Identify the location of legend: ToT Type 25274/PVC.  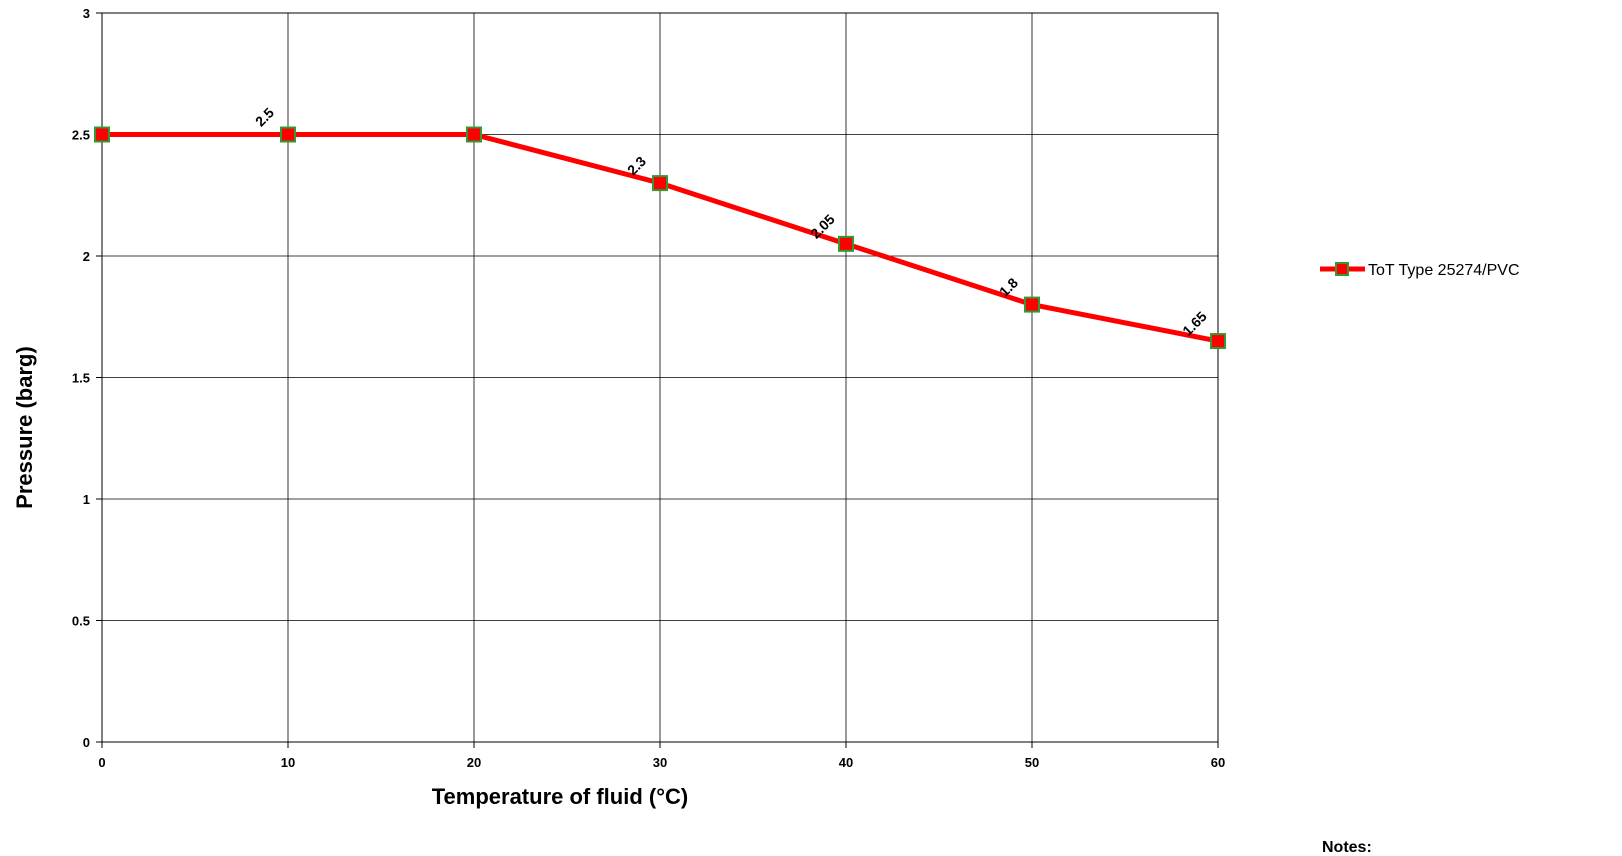
(1420, 270).